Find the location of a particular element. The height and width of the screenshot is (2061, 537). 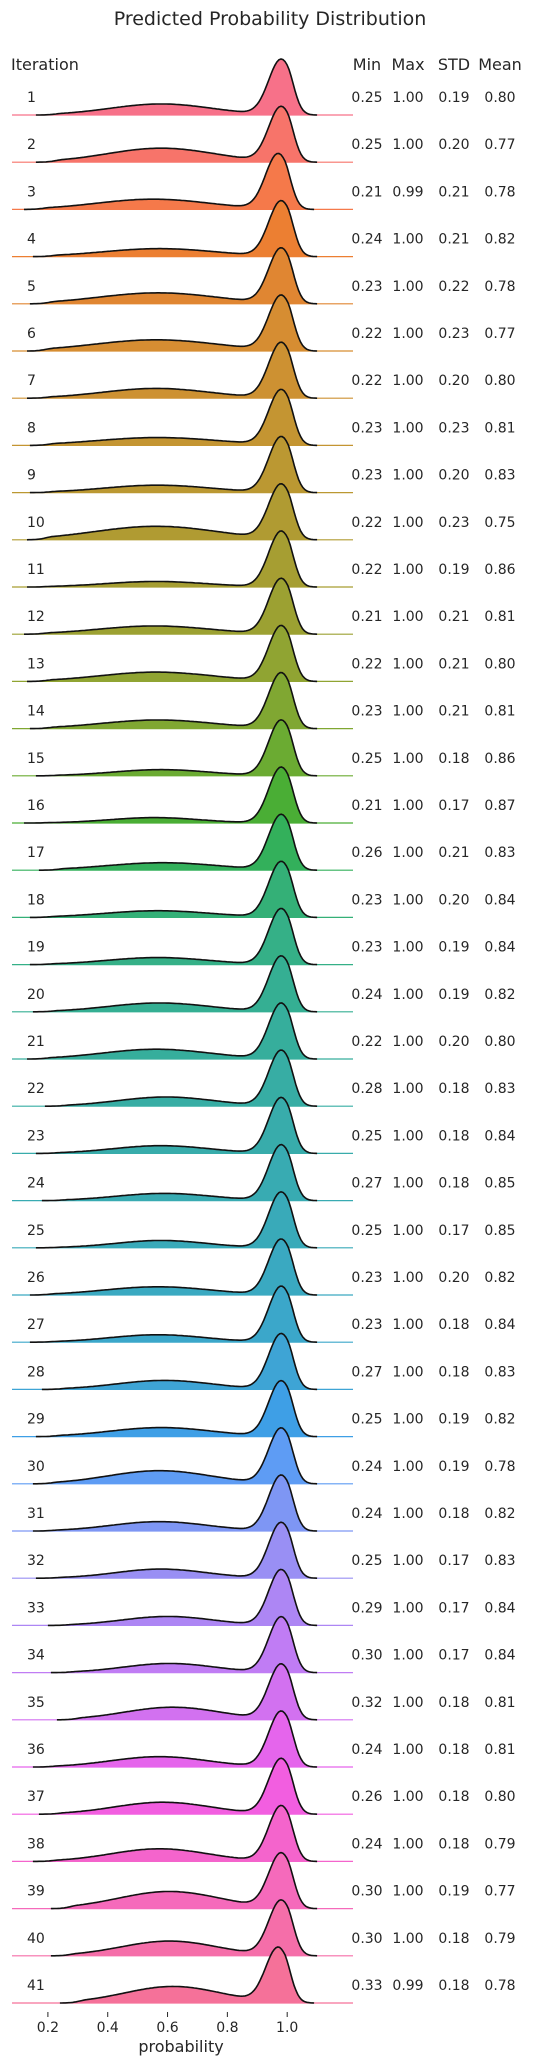

chart-title: Predicted Probability Distribution is located at coordinates (270, 19).